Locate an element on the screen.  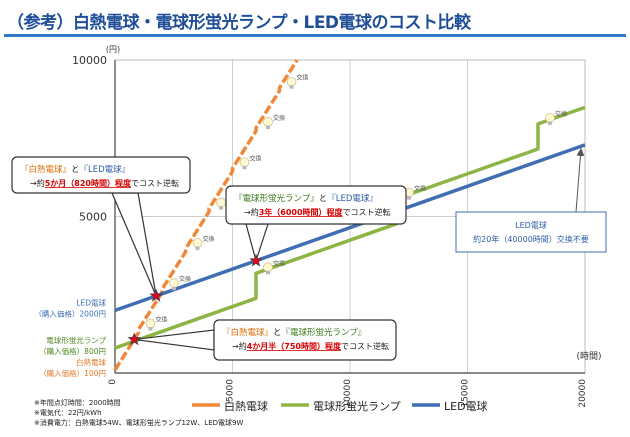
y-unit-label: (円) is located at coordinates (113, 49).